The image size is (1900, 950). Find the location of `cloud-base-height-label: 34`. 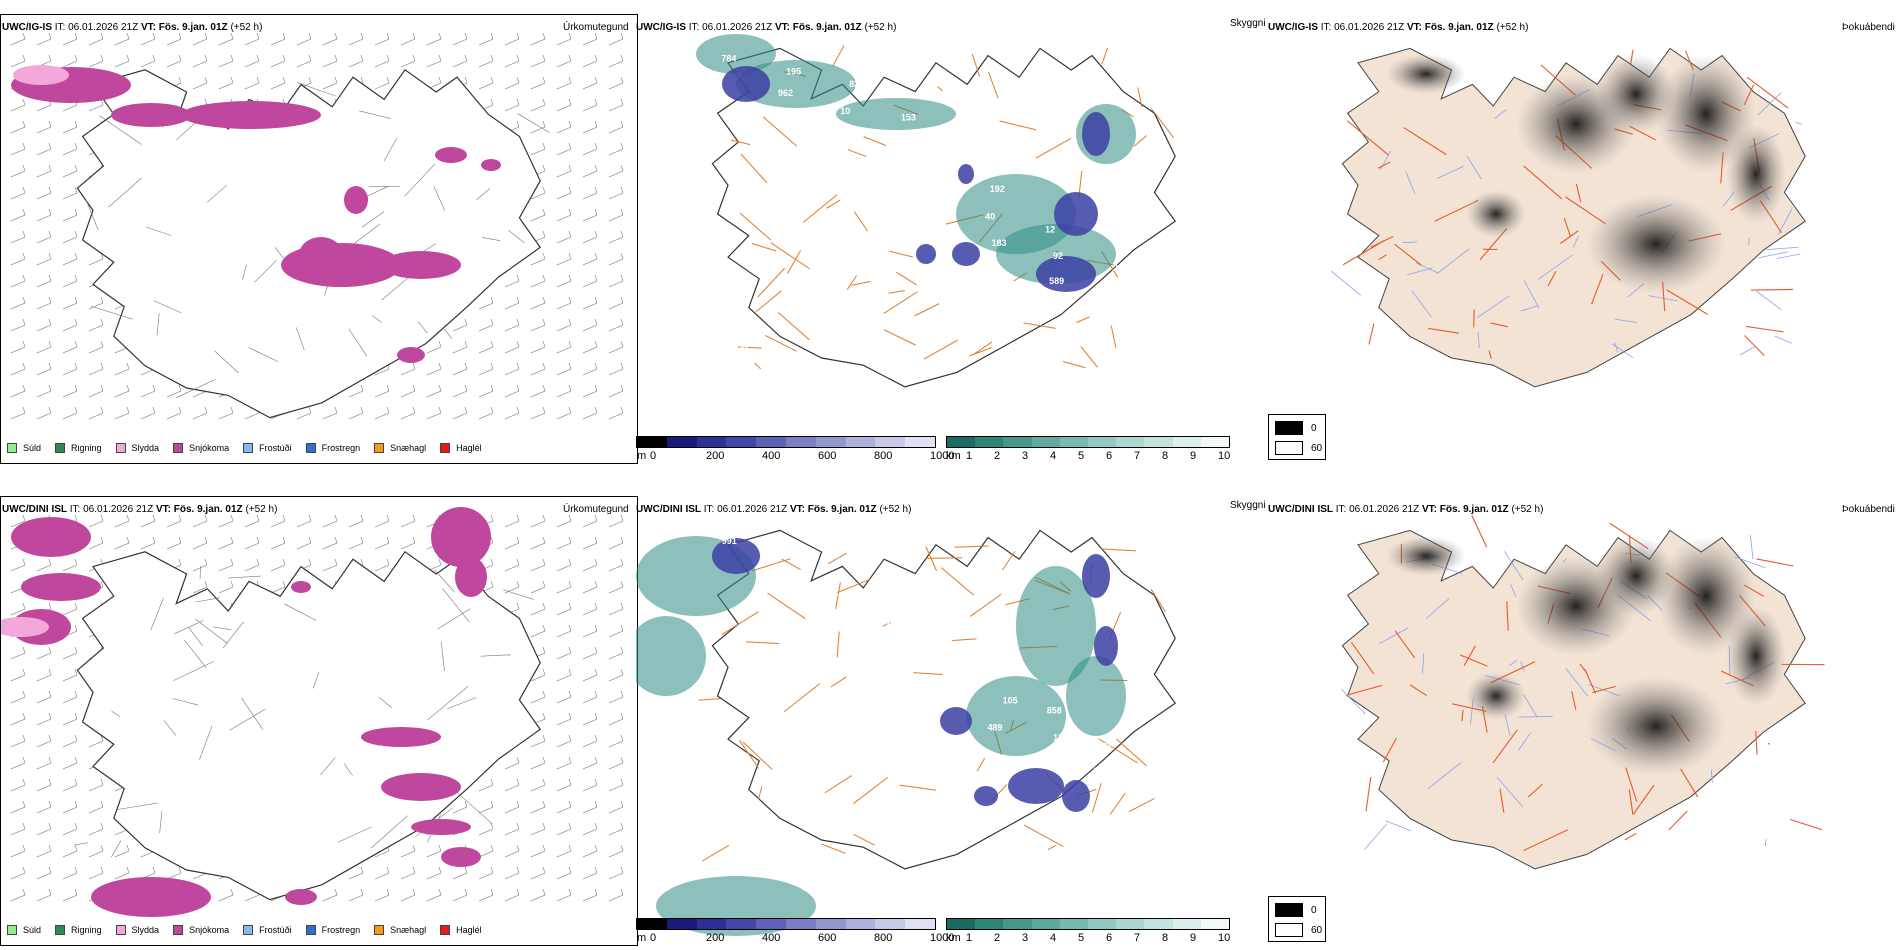

cloud-base-height-label: 34 is located at coordinates (787, 362).